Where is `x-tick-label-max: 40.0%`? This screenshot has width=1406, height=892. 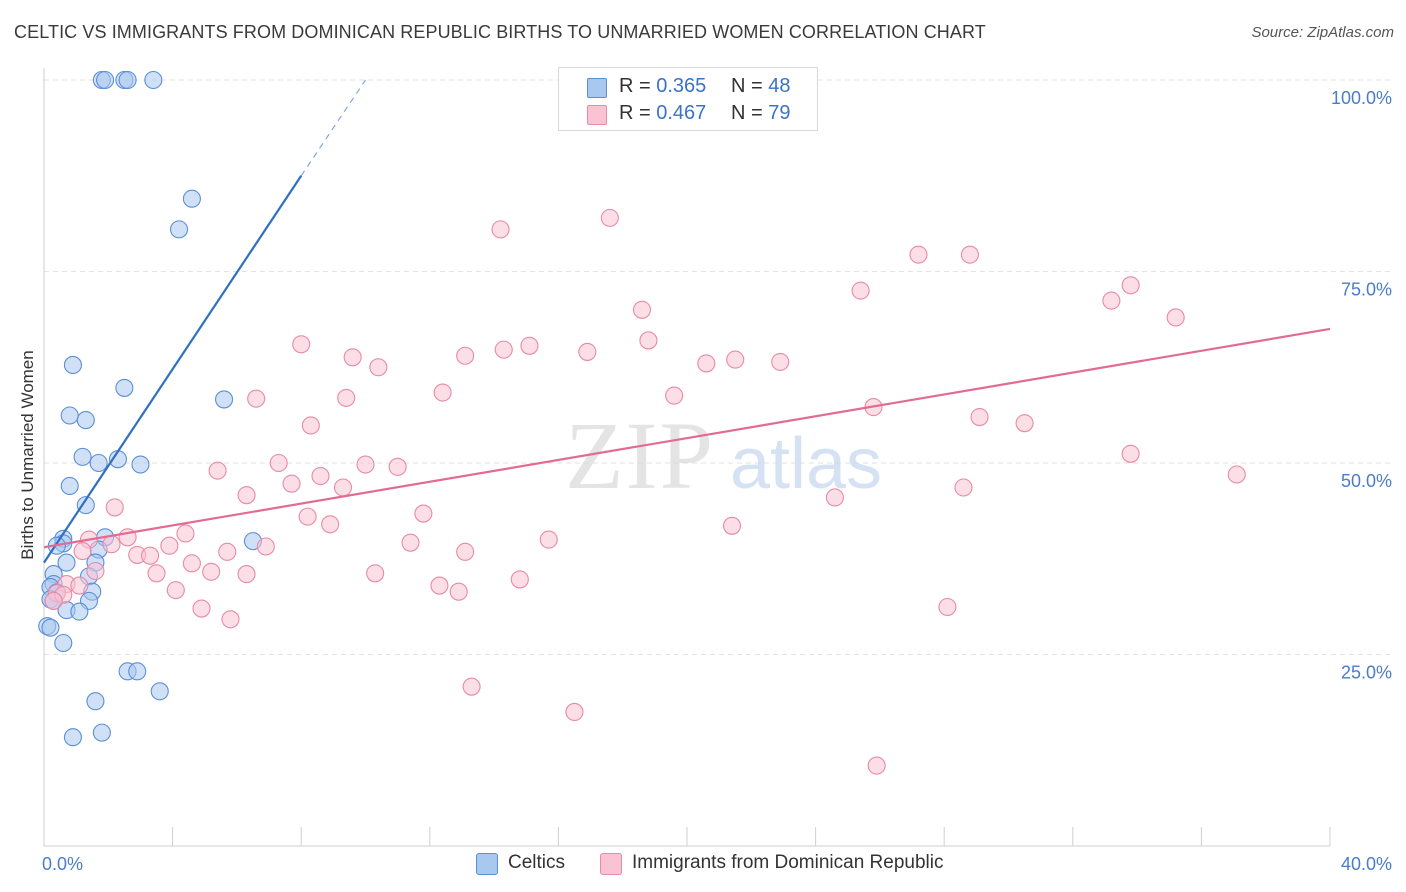
x-tick-label-max: 40.0% is located at coordinates (1366, 864).